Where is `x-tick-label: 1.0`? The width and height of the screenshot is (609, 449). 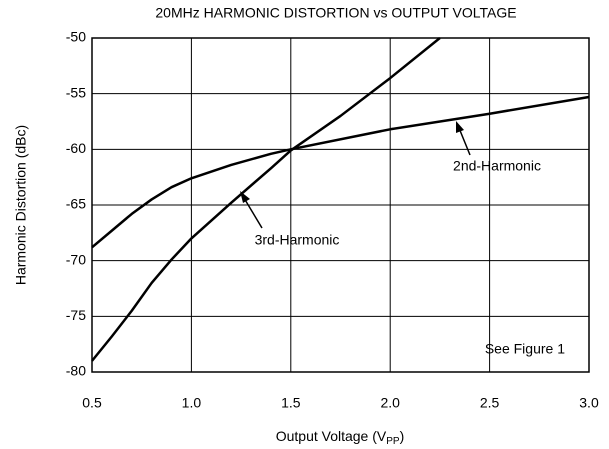 x-tick-label: 1.0 is located at coordinates (192, 403).